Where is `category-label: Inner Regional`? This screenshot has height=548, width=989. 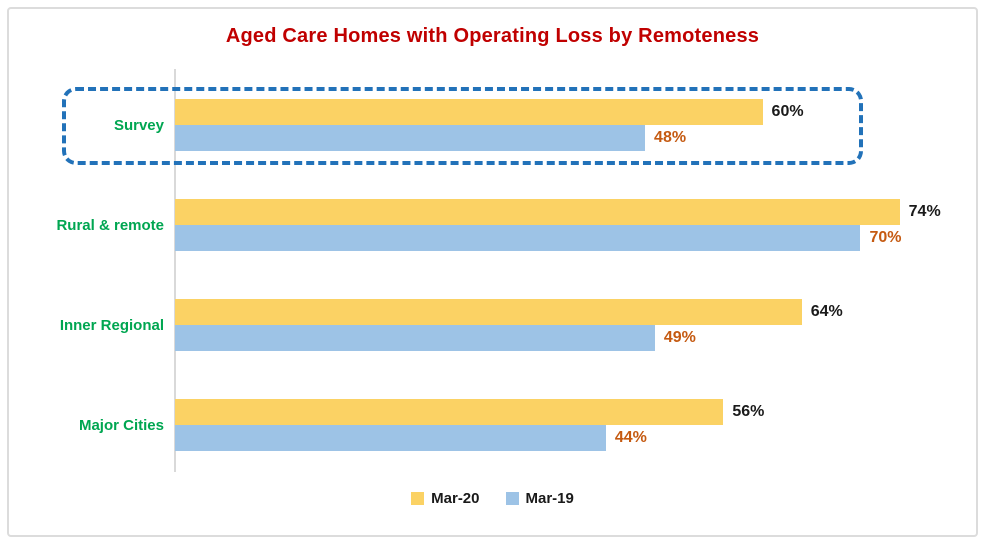
category-label: Inner Regional is located at coordinates (111, 325).